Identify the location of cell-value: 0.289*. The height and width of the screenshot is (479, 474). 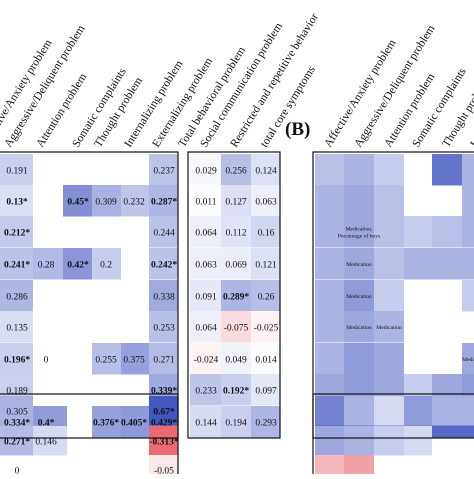
(236, 297).